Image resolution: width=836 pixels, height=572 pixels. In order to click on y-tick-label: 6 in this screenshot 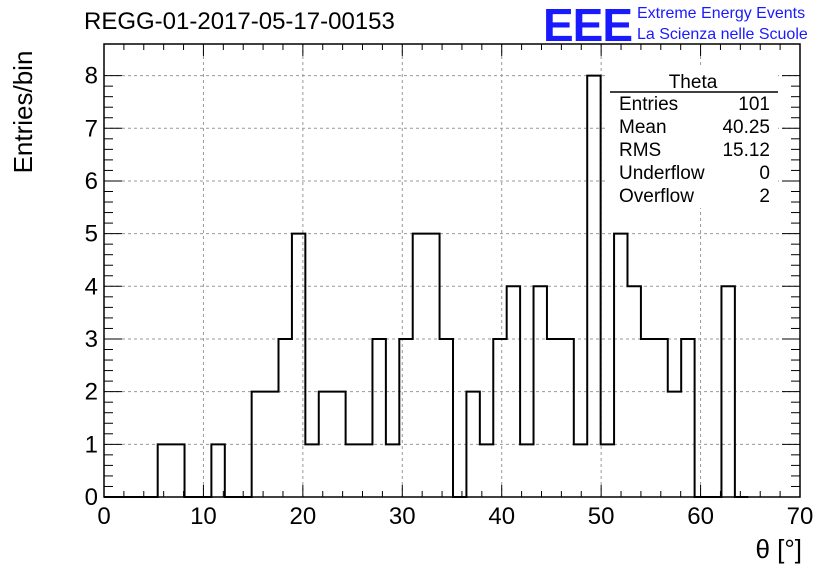, I will do `click(91, 181)`.